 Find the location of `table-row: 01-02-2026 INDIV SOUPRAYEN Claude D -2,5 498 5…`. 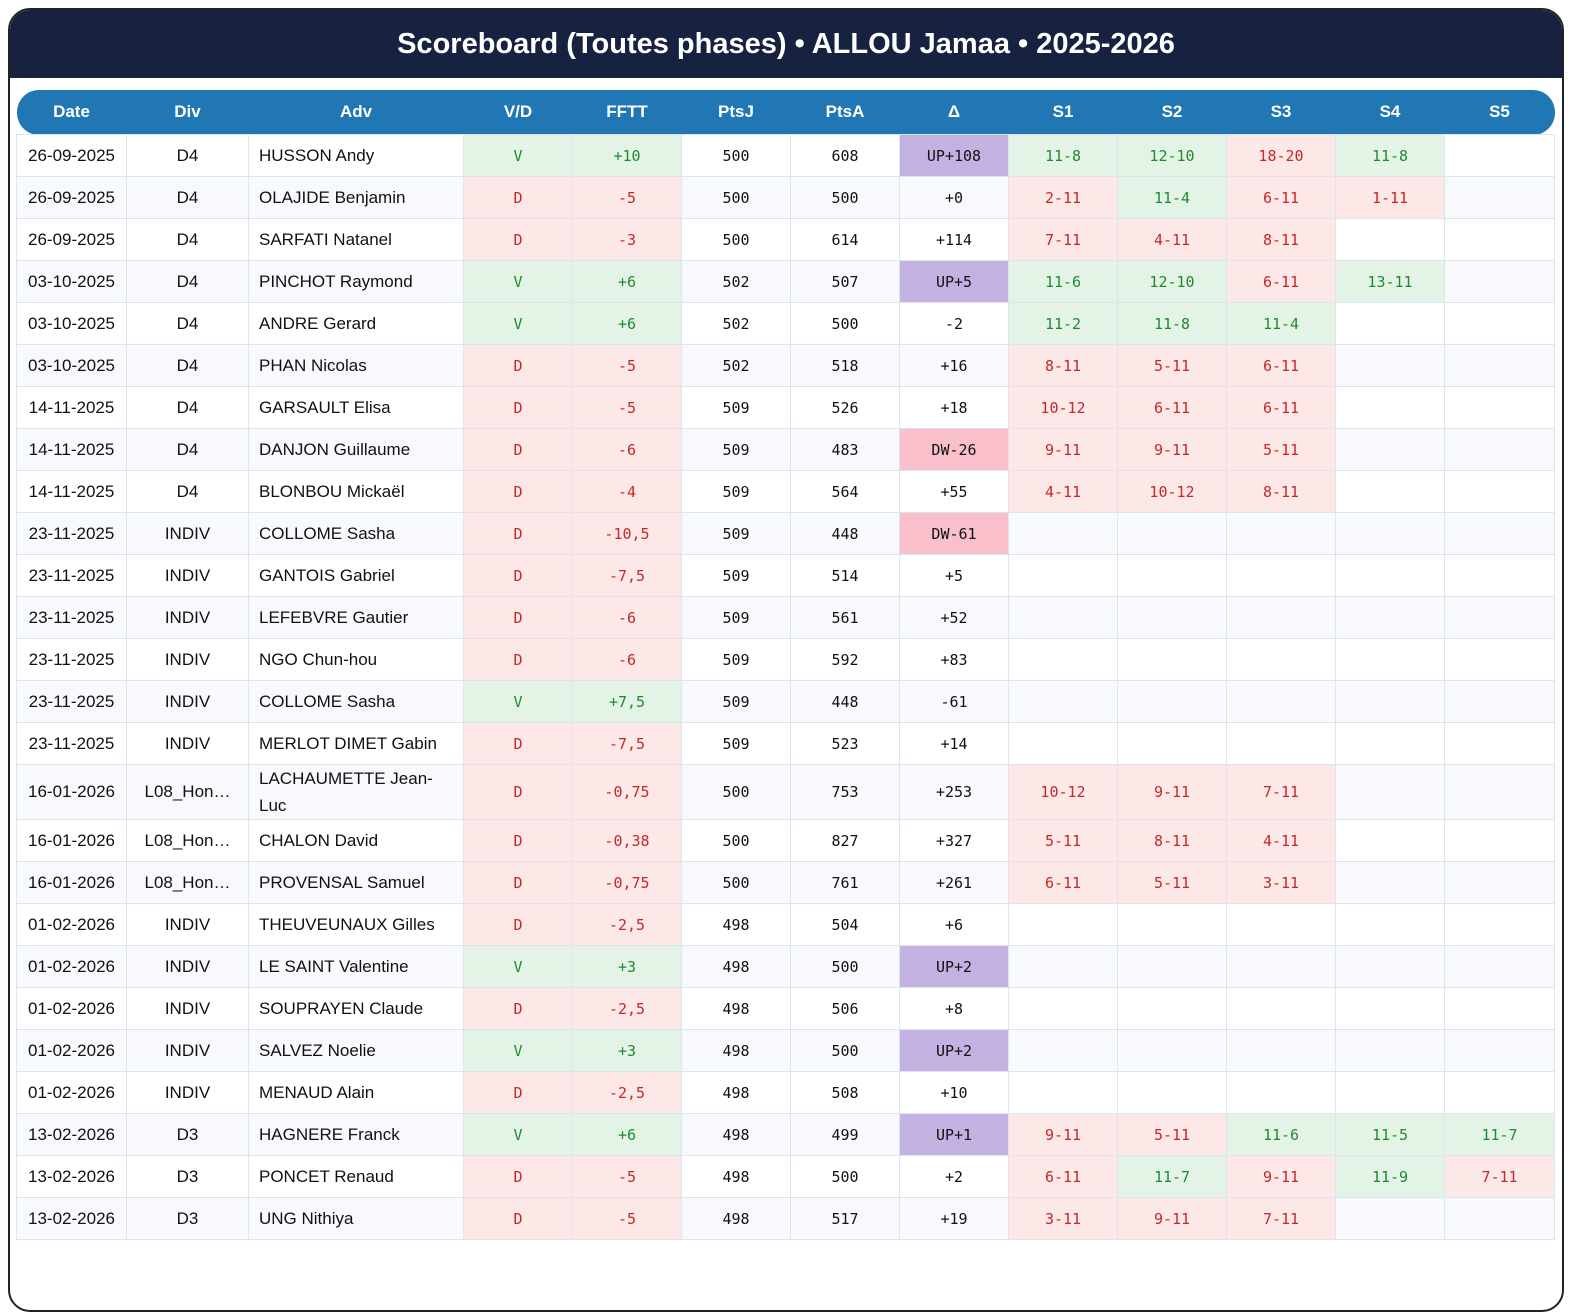

table-row: 01-02-2026 INDIV SOUPRAYEN Claude D -2,5 498 5… is located at coordinates (785, 1008).